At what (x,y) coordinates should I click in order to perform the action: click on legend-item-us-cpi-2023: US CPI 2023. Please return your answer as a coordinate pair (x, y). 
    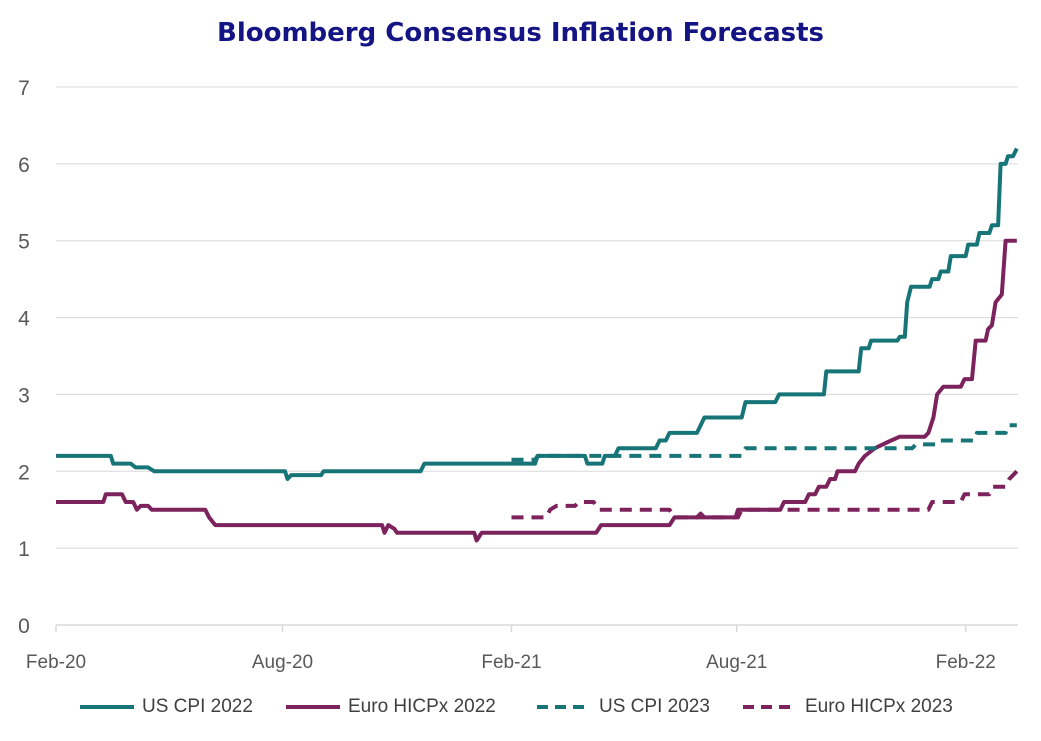
    Looking at the image, I should click on (622, 707).